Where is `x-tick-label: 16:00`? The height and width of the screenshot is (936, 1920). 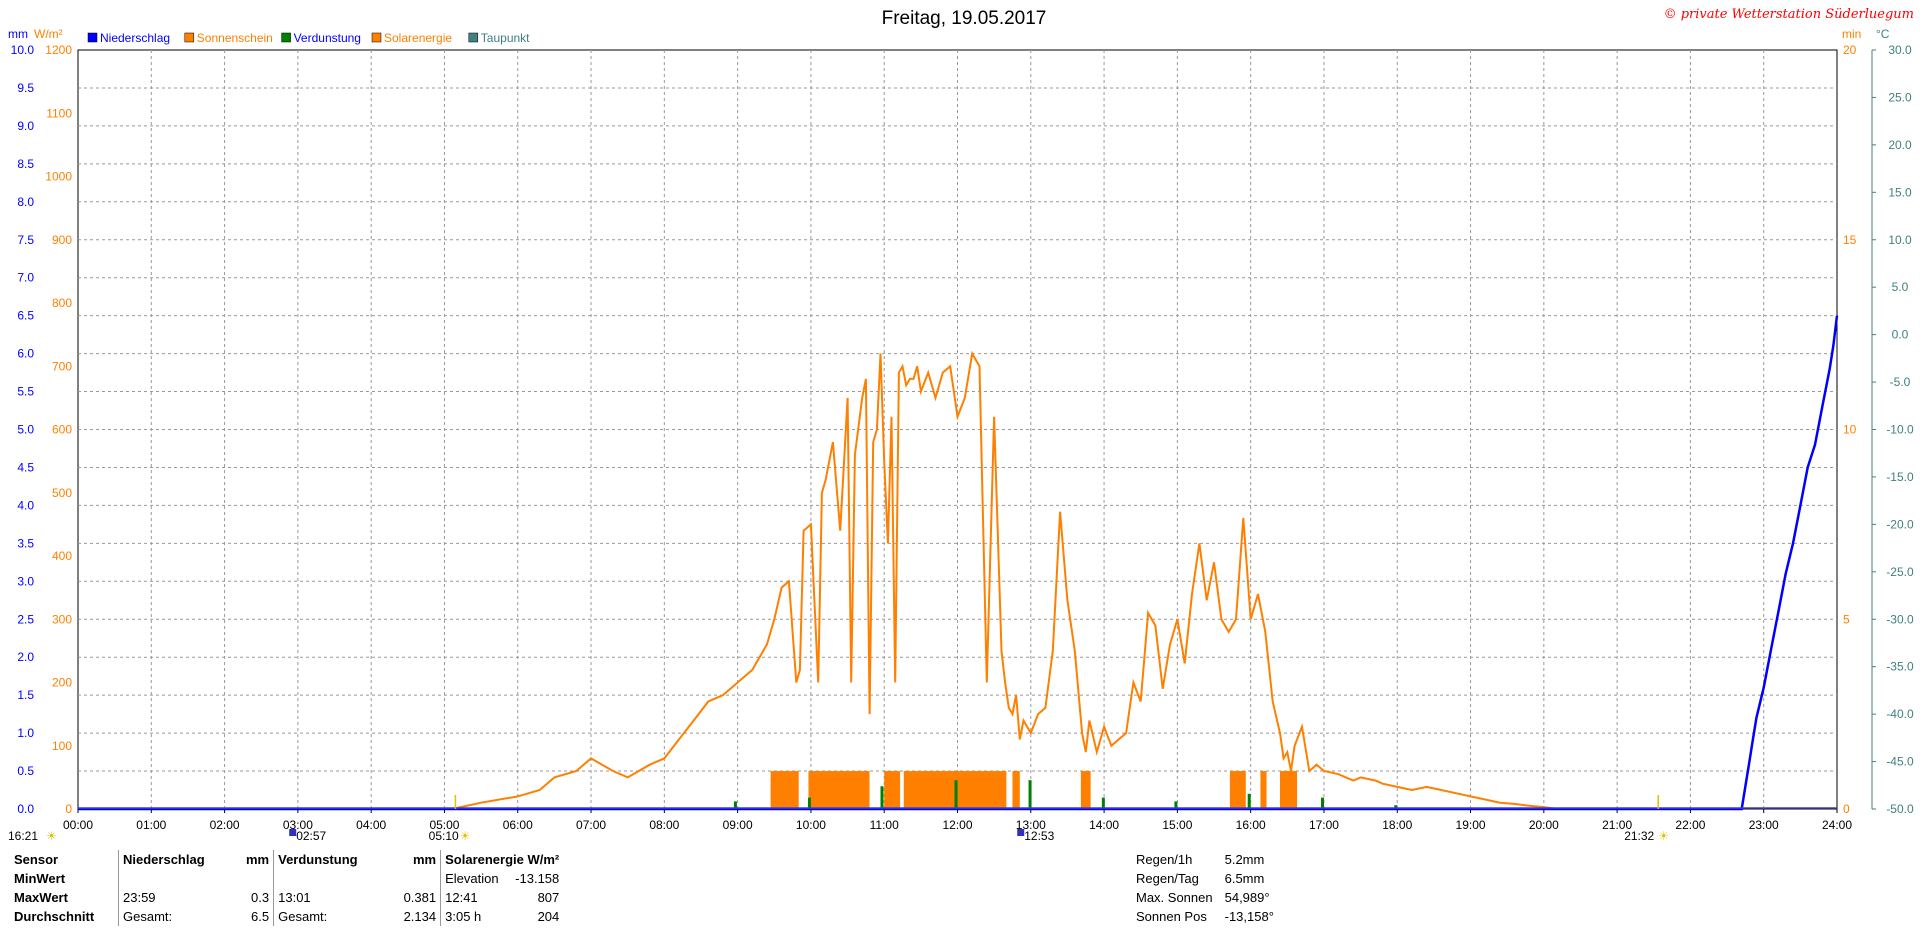 x-tick-label: 16:00 is located at coordinates (1251, 825).